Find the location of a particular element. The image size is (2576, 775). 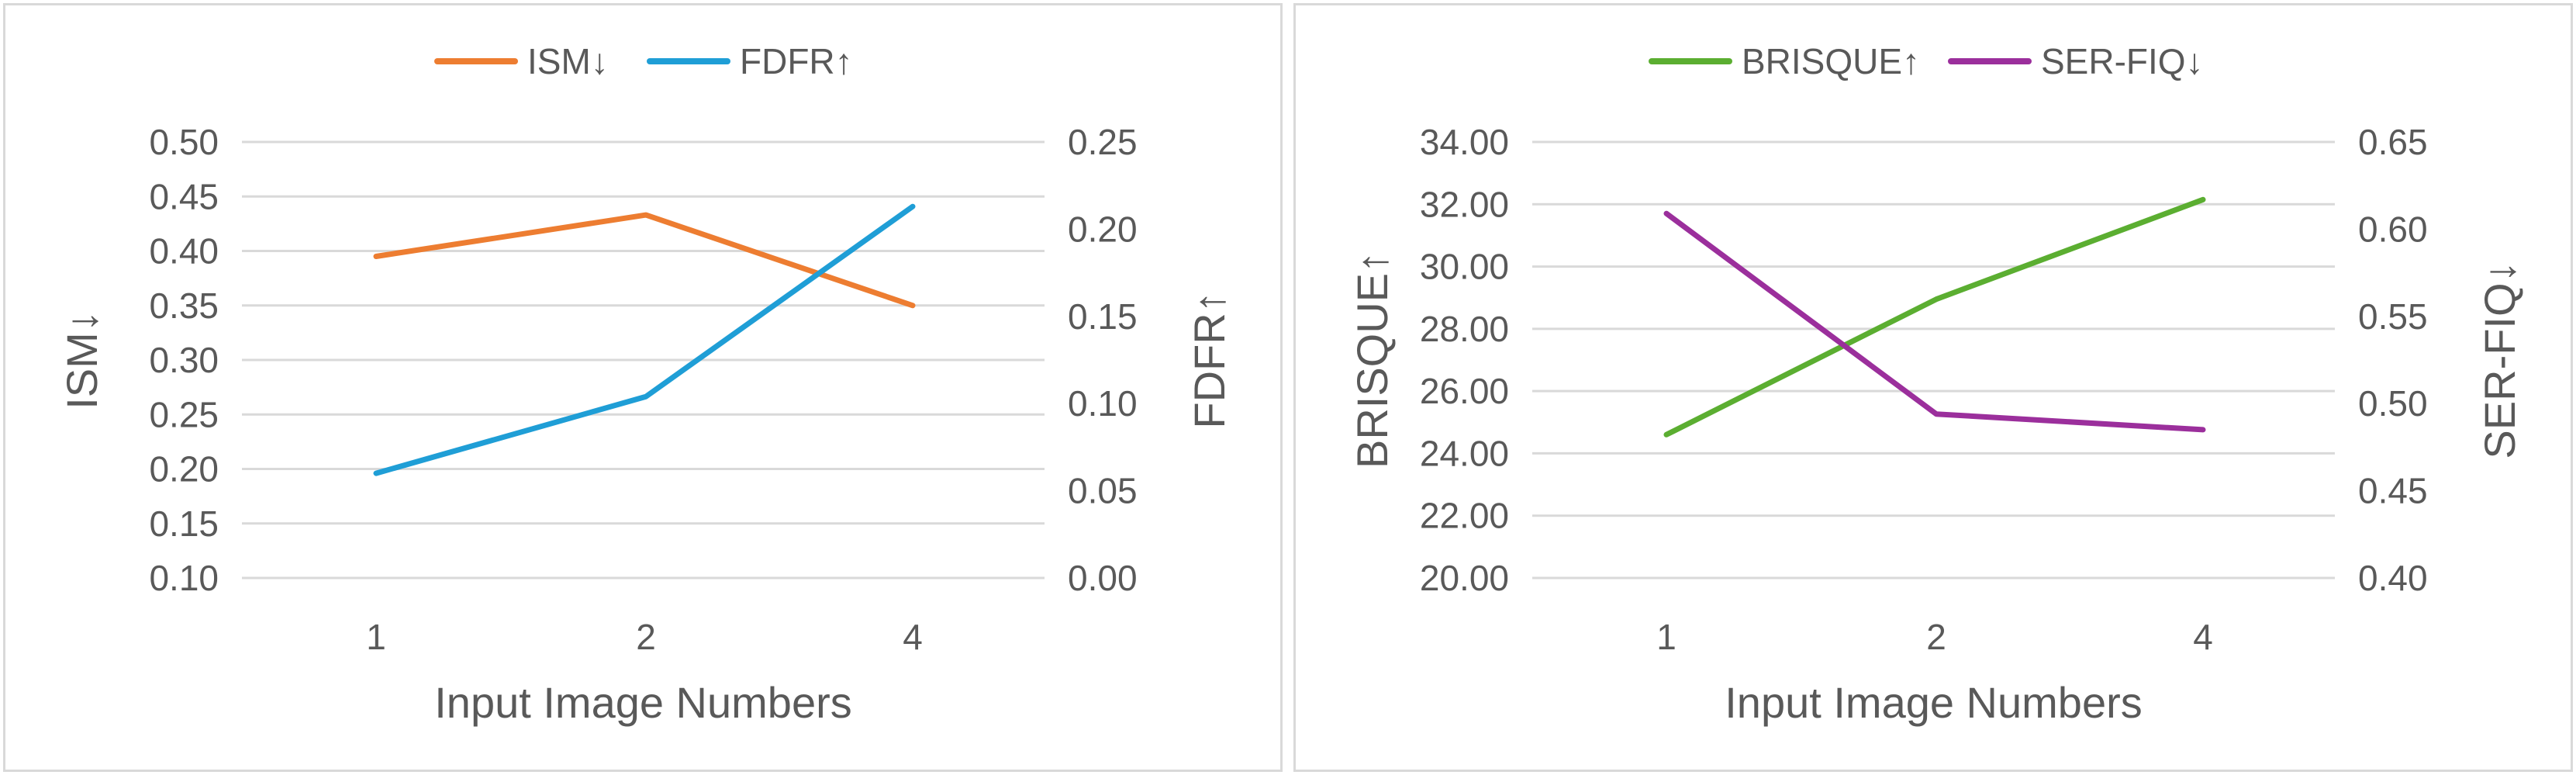

y-left-tick-label: 0.10 is located at coordinates (184, 578).